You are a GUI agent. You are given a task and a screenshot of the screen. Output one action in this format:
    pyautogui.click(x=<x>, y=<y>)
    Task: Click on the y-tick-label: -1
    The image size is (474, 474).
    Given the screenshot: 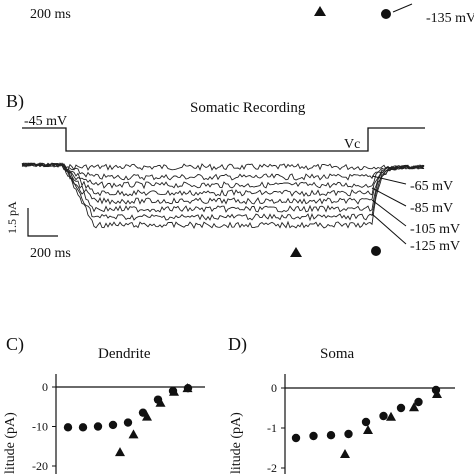 What is the action you would take?
    pyautogui.click(x=272, y=428)
    